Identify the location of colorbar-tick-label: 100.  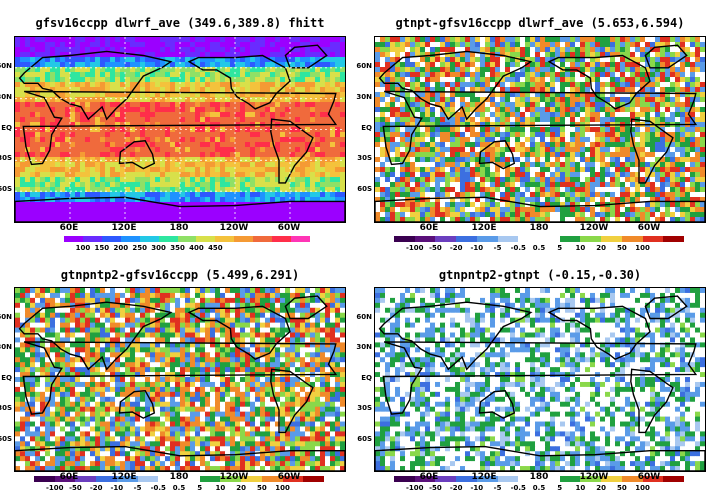
(83, 248).